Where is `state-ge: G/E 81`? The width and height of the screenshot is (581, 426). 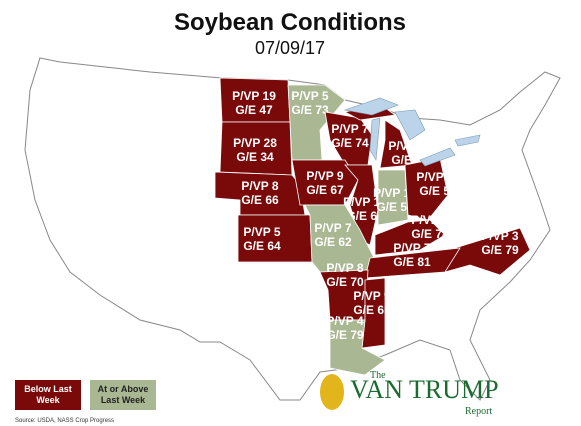
state-ge: G/E 81 is located at coordinates (412, 262).